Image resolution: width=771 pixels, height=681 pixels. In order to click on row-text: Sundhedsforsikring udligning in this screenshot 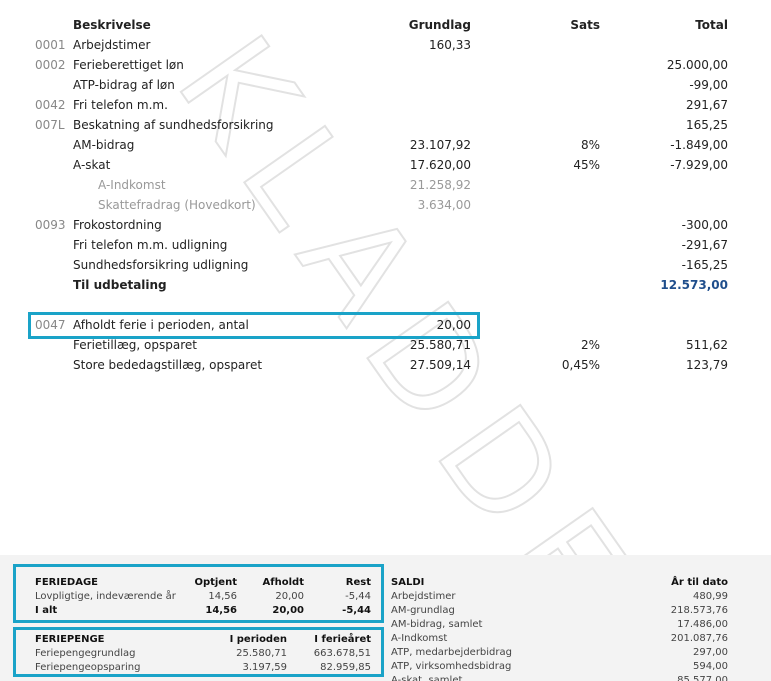, I will do `click(161, 265)`.